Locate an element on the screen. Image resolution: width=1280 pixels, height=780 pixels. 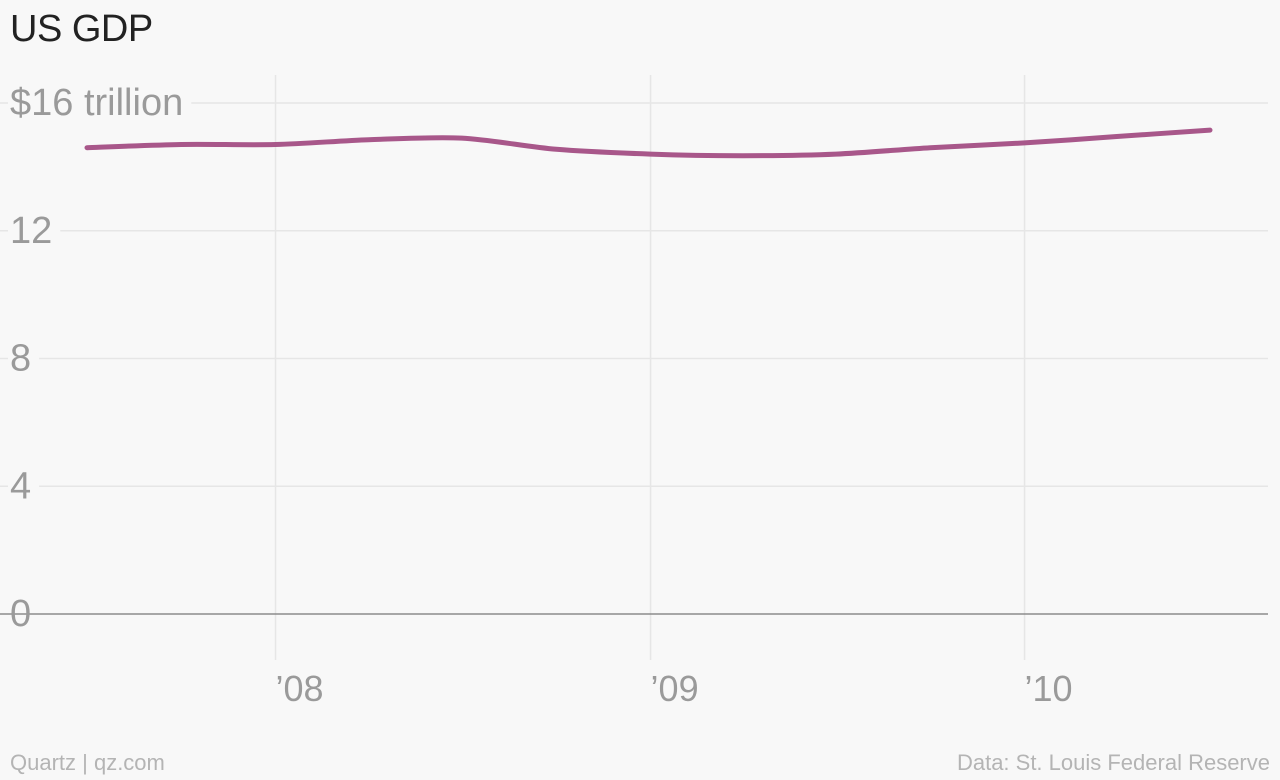
x-tick-label: ’09 is located at coordinates (675, 688).